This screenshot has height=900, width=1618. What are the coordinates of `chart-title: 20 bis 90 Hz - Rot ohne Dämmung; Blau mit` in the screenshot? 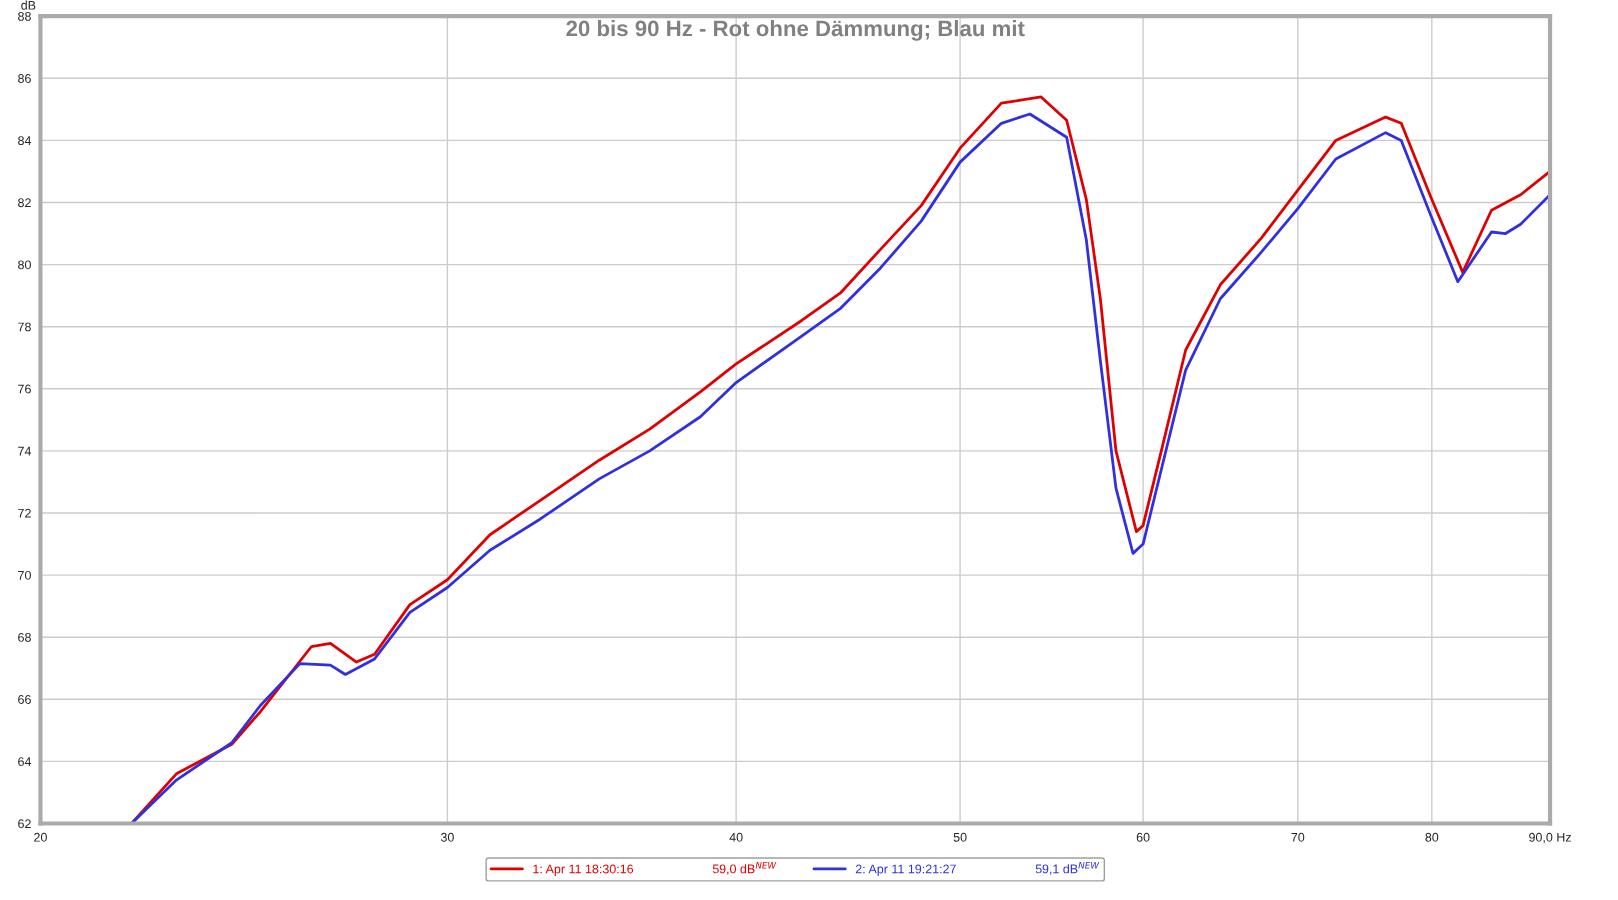 It's located at (795, 30).